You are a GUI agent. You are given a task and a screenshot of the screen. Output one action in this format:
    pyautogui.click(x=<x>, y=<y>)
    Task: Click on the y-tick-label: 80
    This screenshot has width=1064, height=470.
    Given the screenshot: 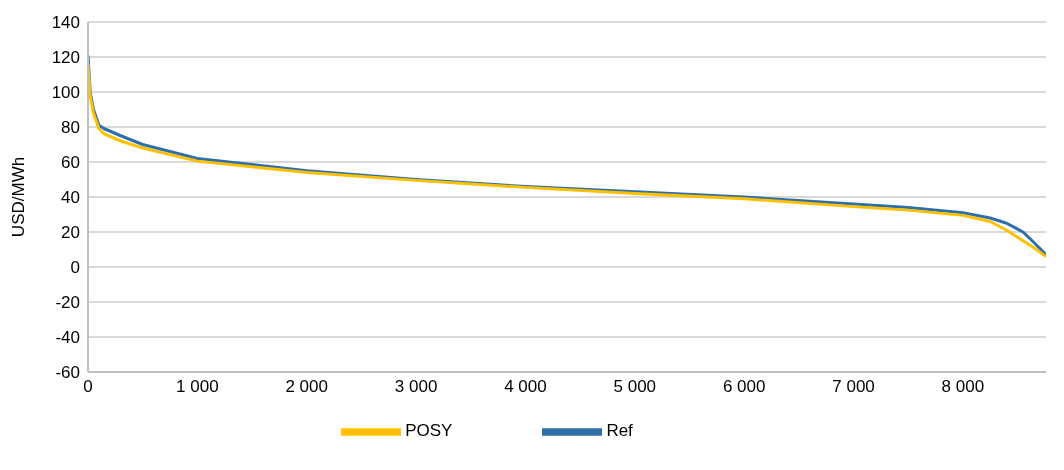 What is the action you would take?
    pyautogui.click(x=70, y=128)
    